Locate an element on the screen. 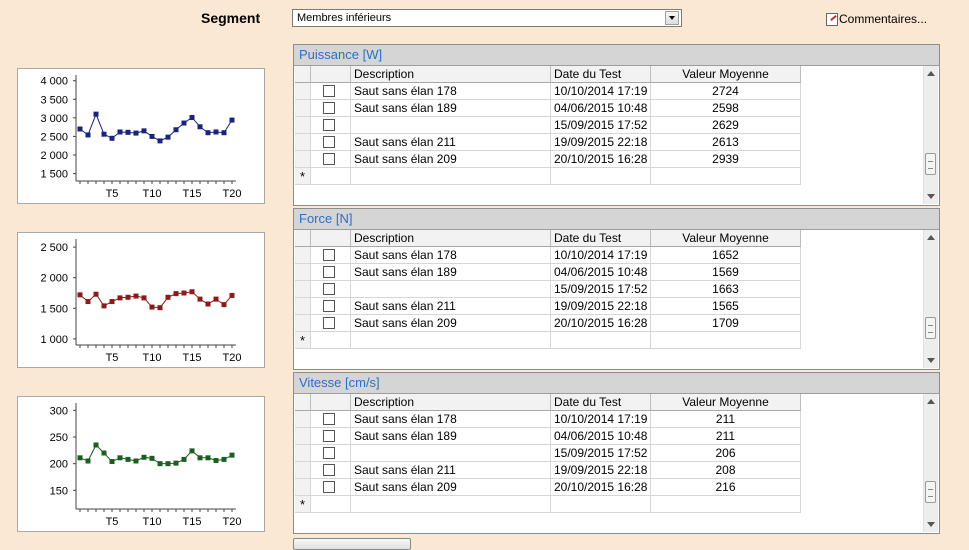 Image resolution: width=969 pixels, height=550 pixels. value-cell: 2613 is located at coordinates (726, 142).